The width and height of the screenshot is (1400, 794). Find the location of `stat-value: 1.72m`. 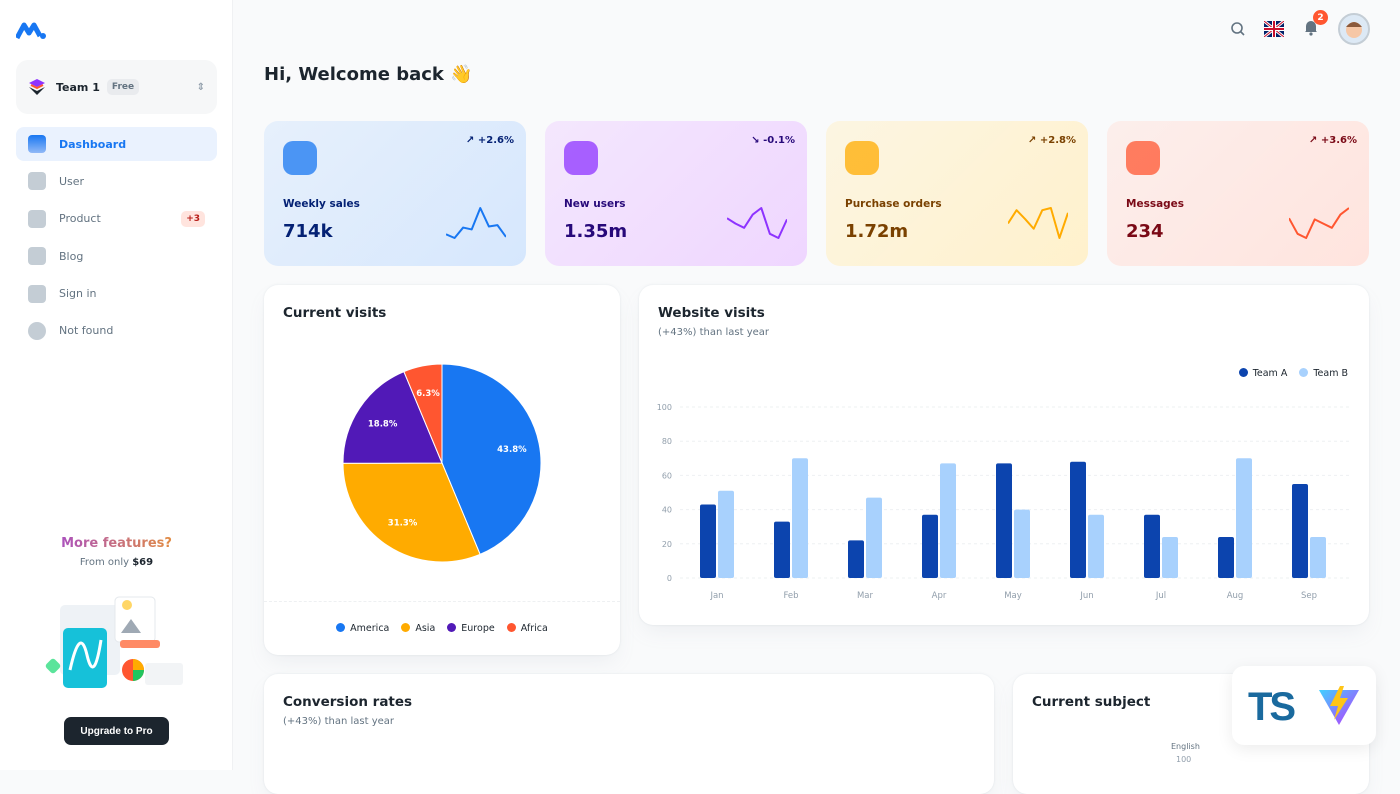

stat-value: 1.72m is located at coordinates (877, 231).